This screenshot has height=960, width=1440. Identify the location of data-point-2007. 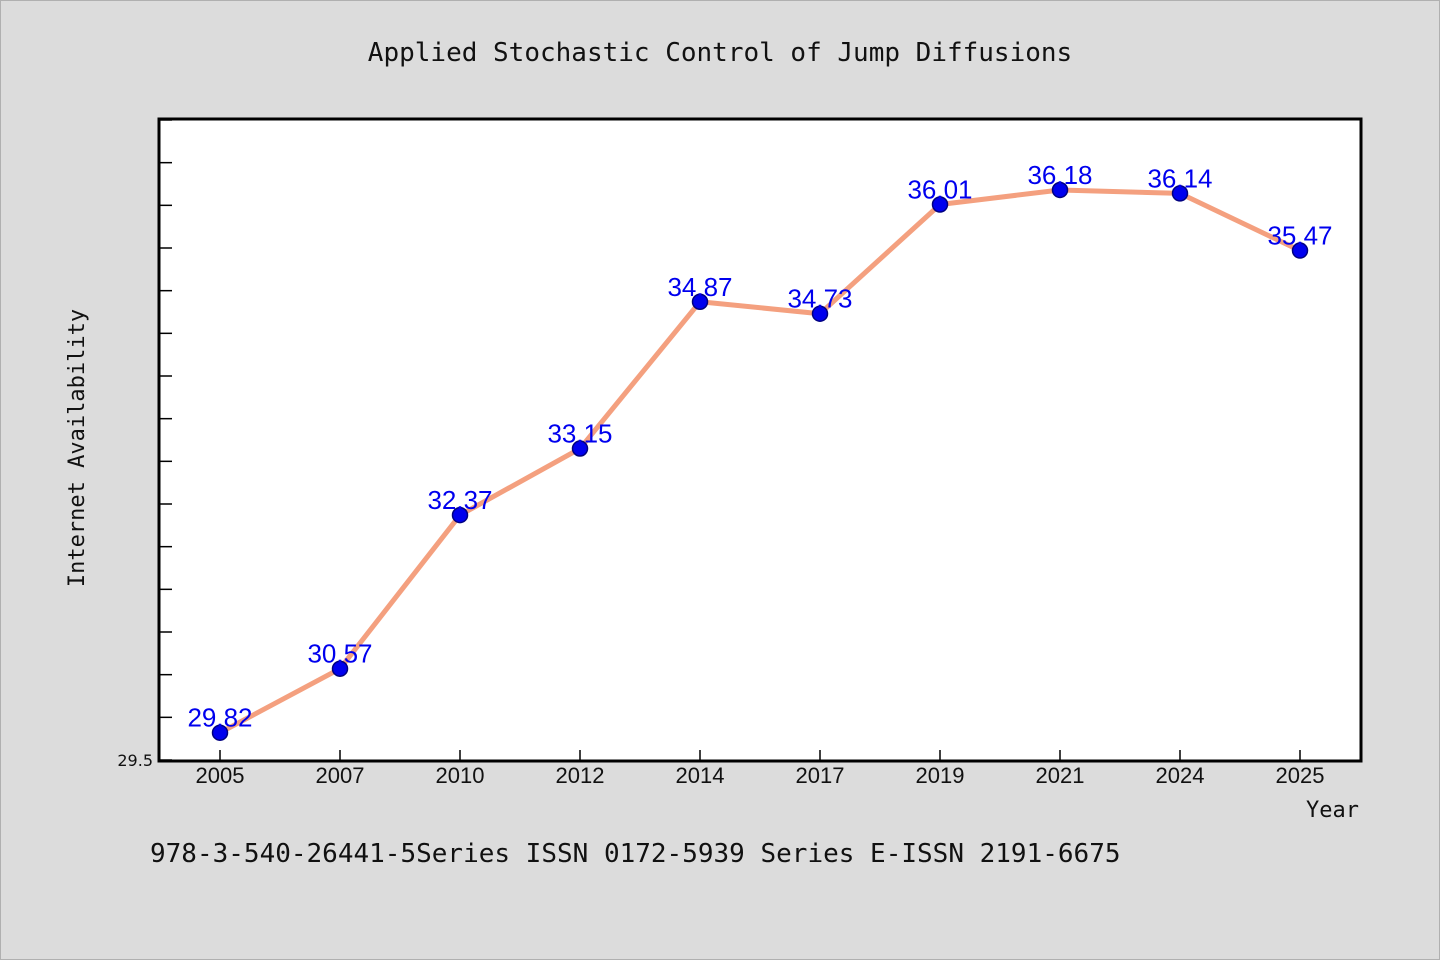
(340, 668).